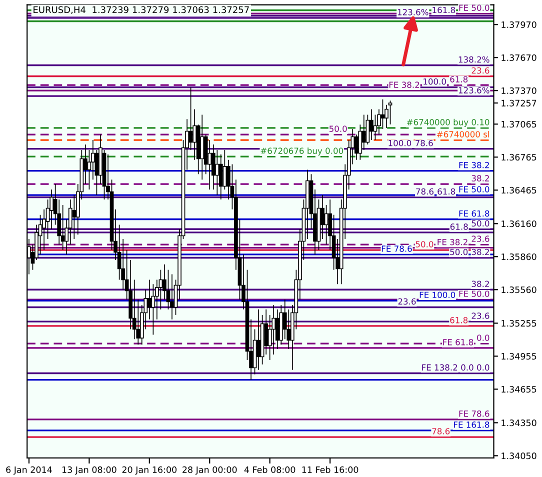 The width and height of the screenshot is (542, 477). I want to click on y-tick-label: 1.35560, so click(519, 290).